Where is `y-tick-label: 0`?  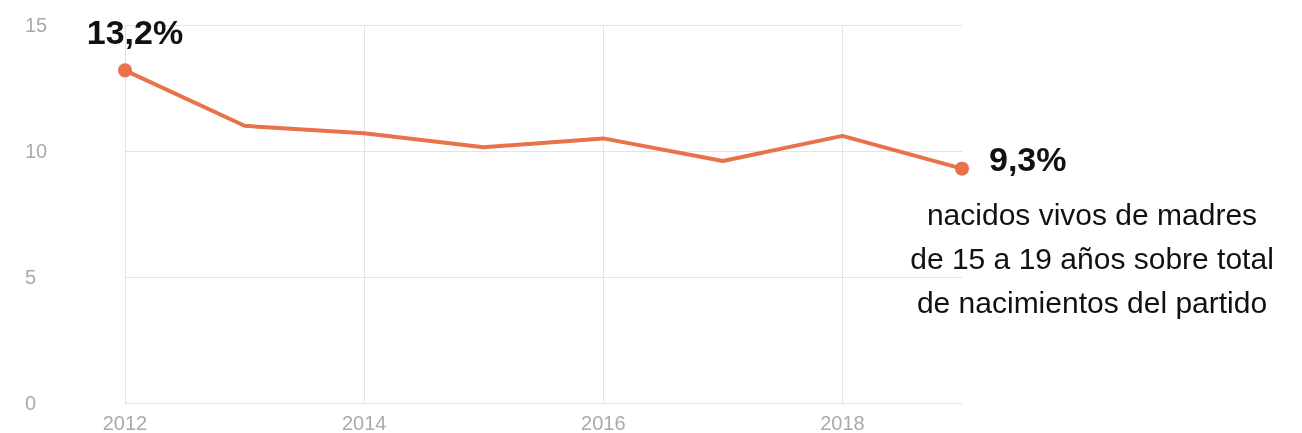 y-tick-label: 0 is located at coordinates (31, 403).